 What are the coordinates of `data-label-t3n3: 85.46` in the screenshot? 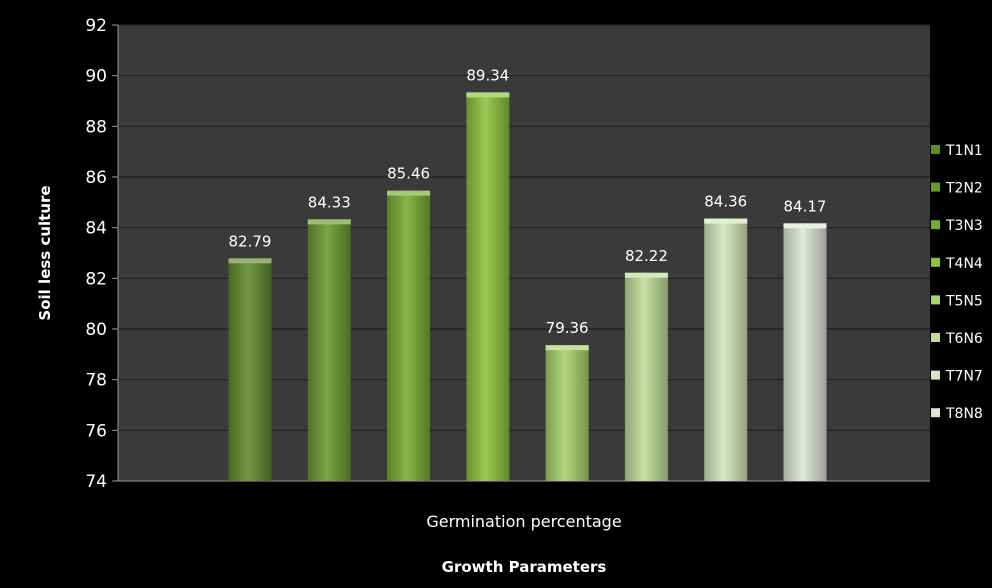 It's located at (408, 174).